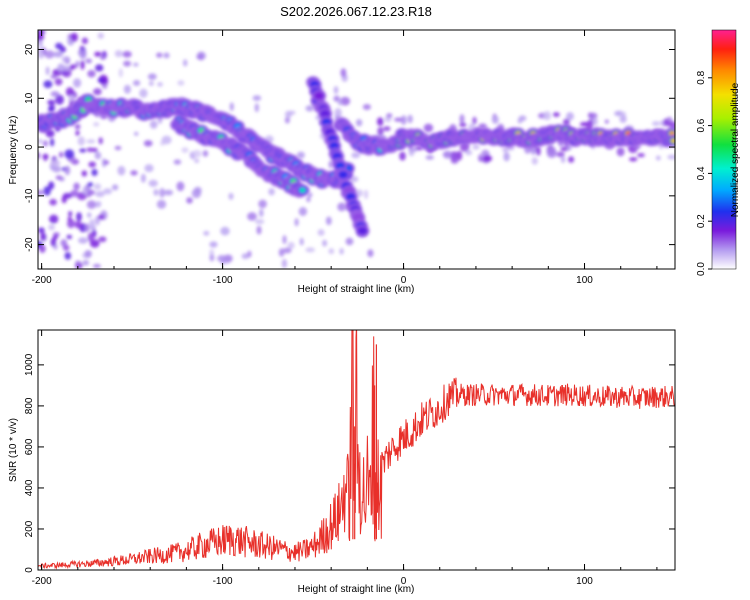  Describe the element at coordinates (29, 528) in the screenshot. I see `y-tick-label: 200` at that location.